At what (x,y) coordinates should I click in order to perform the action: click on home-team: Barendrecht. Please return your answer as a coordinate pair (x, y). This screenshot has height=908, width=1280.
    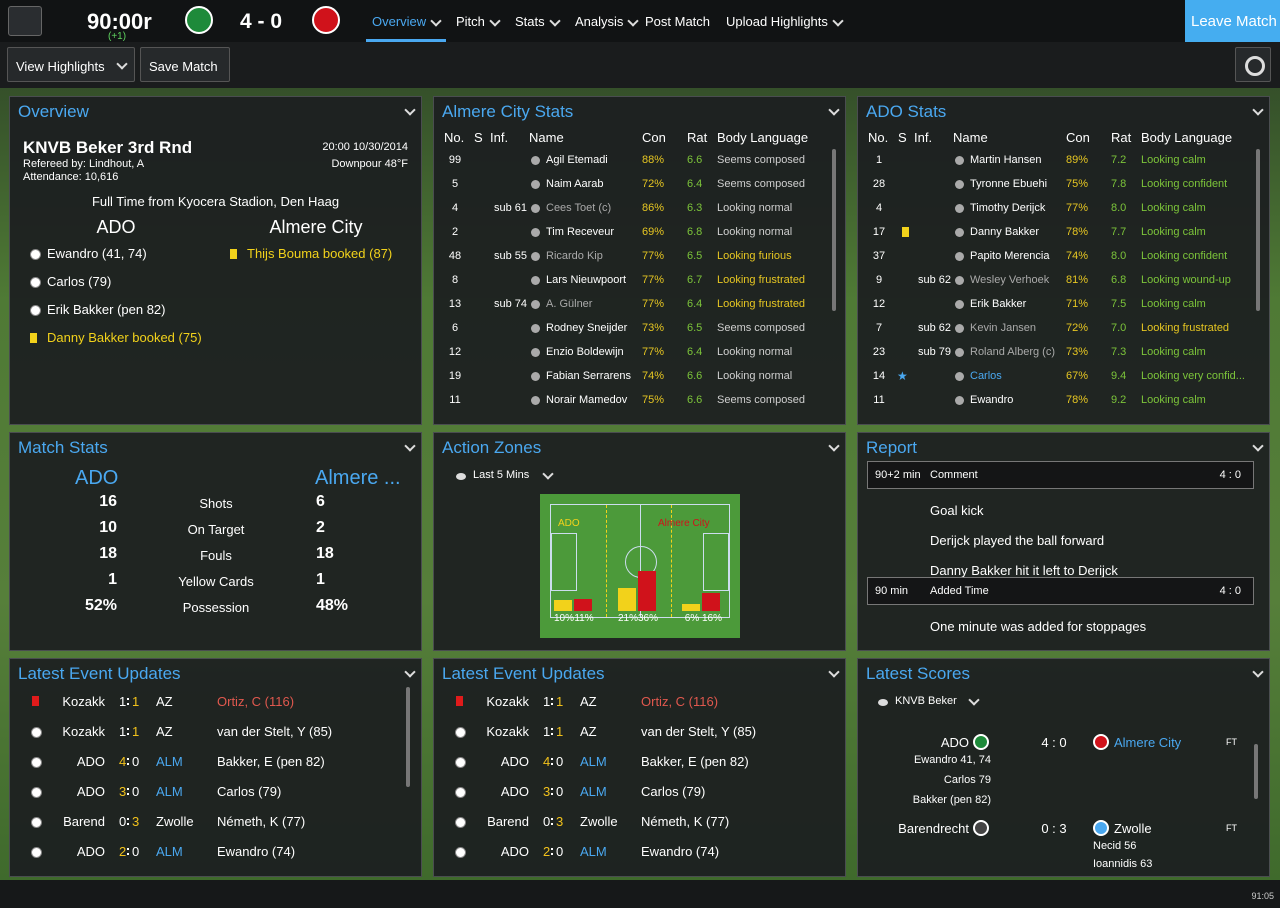
    Looking at the image, I should click on (933, 828).